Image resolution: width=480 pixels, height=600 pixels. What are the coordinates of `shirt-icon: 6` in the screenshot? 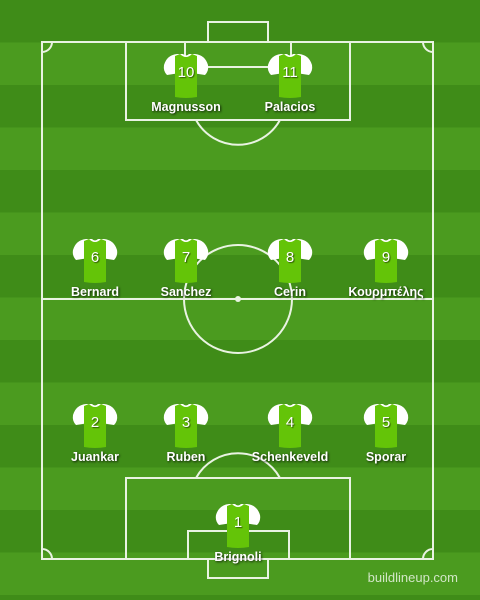 It's located at (95, 260).